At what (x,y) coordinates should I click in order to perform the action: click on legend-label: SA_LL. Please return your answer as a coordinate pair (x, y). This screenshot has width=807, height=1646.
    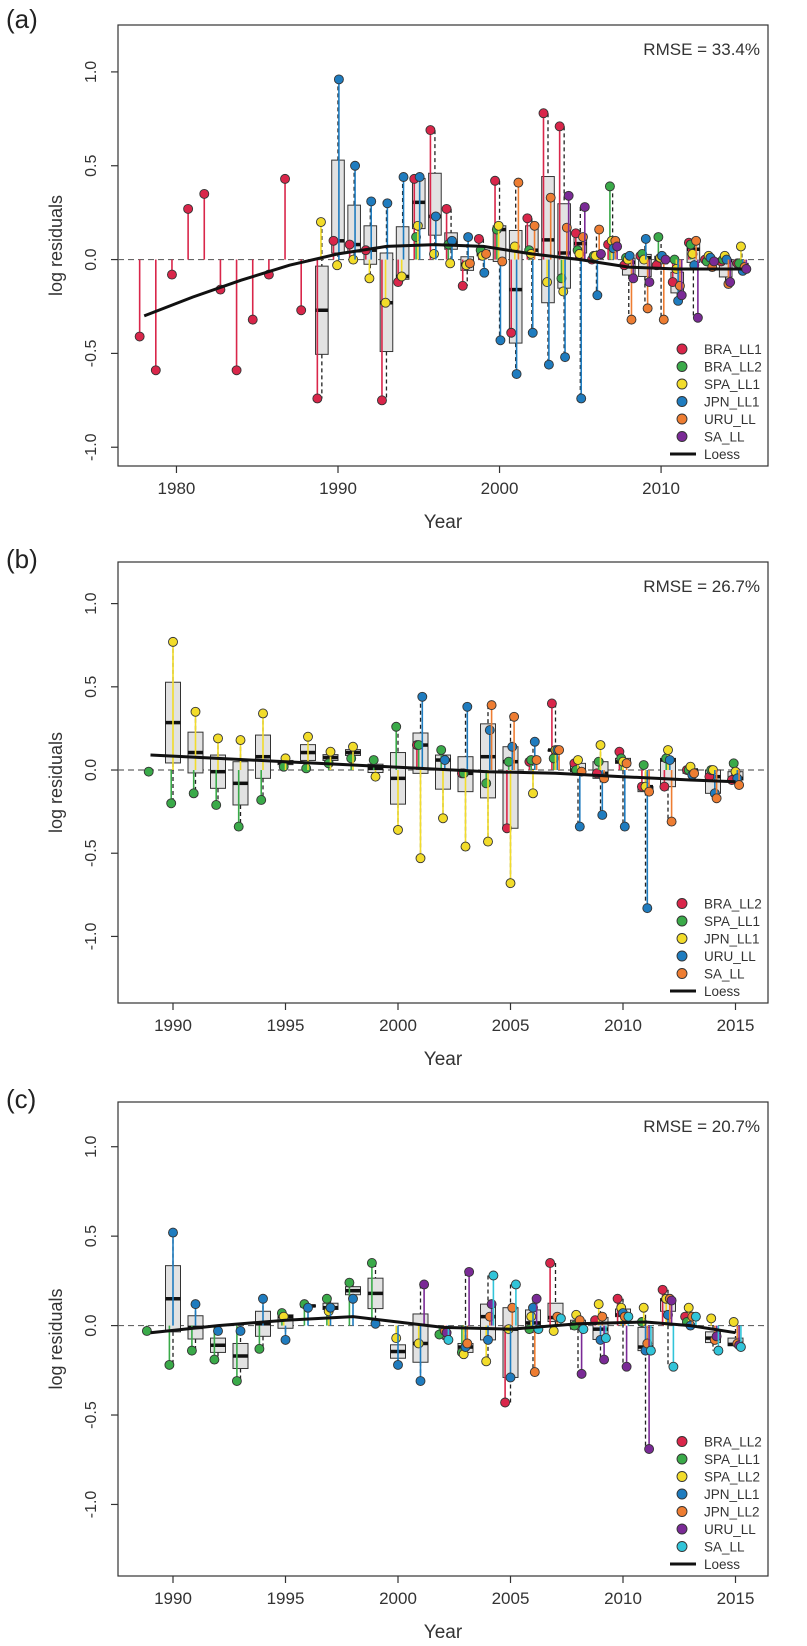
    Looking at the image, I should click on (724, 437).